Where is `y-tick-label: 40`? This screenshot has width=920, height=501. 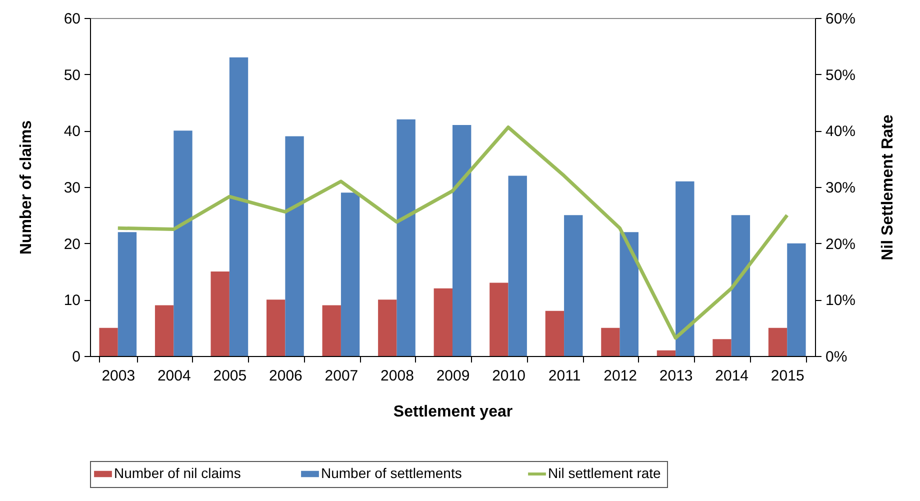
y-tick-label: 40 is located at coordinates (72, 131).